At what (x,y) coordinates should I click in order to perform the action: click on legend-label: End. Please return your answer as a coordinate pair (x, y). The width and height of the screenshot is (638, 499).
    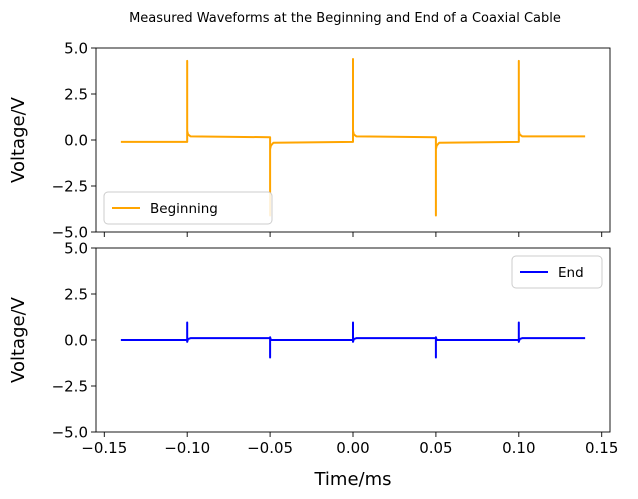
    Looking at the image, I should click on (571, 273).